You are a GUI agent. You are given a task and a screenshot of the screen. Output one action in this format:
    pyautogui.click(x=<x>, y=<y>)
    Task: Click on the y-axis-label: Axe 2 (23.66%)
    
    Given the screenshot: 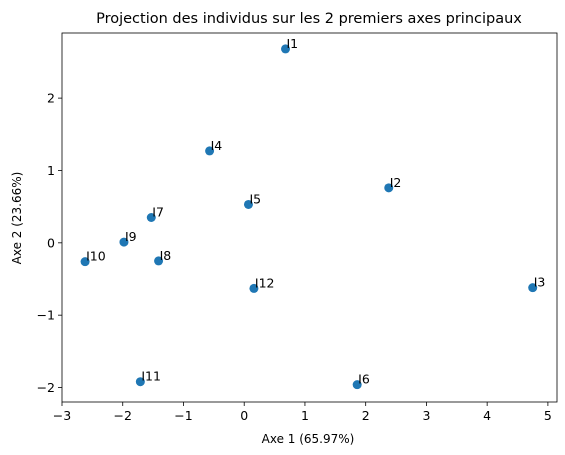 What is the action you would take?
    pyautogui.click(x=17, y=218)
    